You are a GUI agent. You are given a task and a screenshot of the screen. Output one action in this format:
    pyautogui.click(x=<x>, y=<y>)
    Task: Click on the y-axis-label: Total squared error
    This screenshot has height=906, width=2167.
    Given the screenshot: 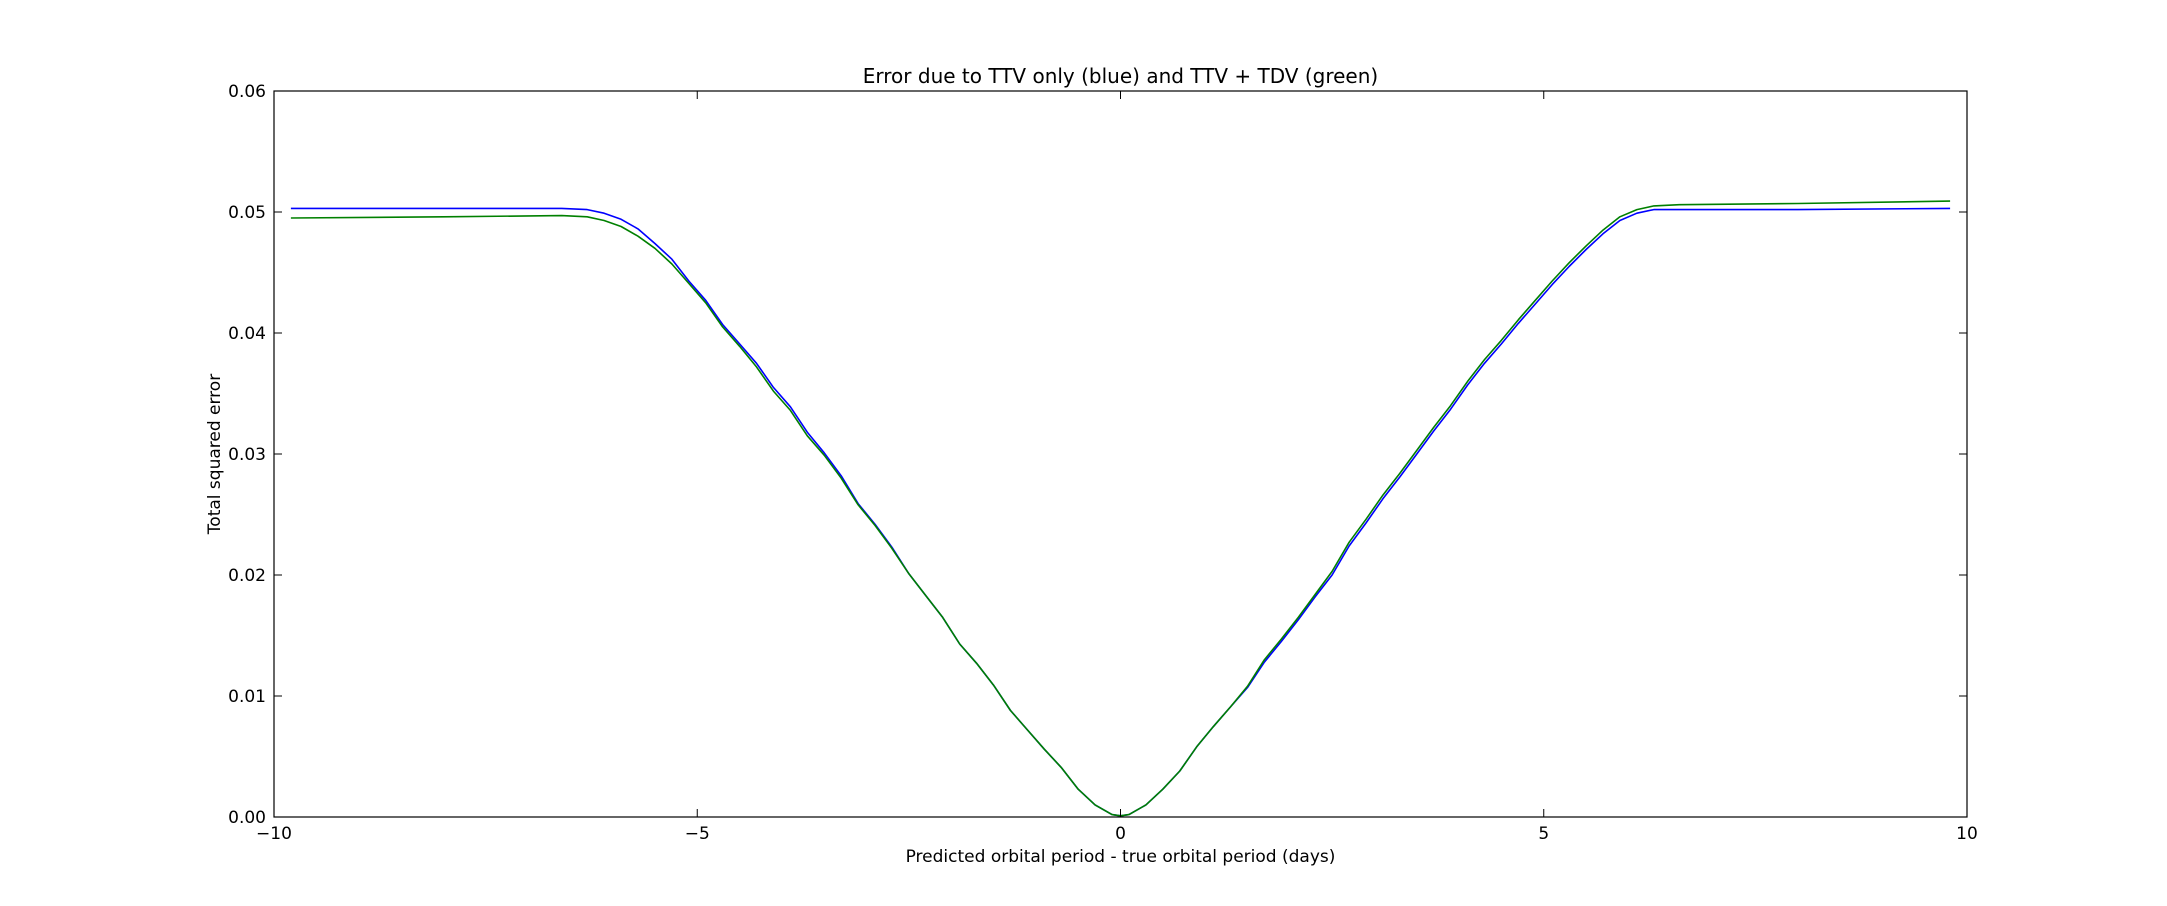 What is the action you would take?
    pyautogui.click(x=215, y=454)
    